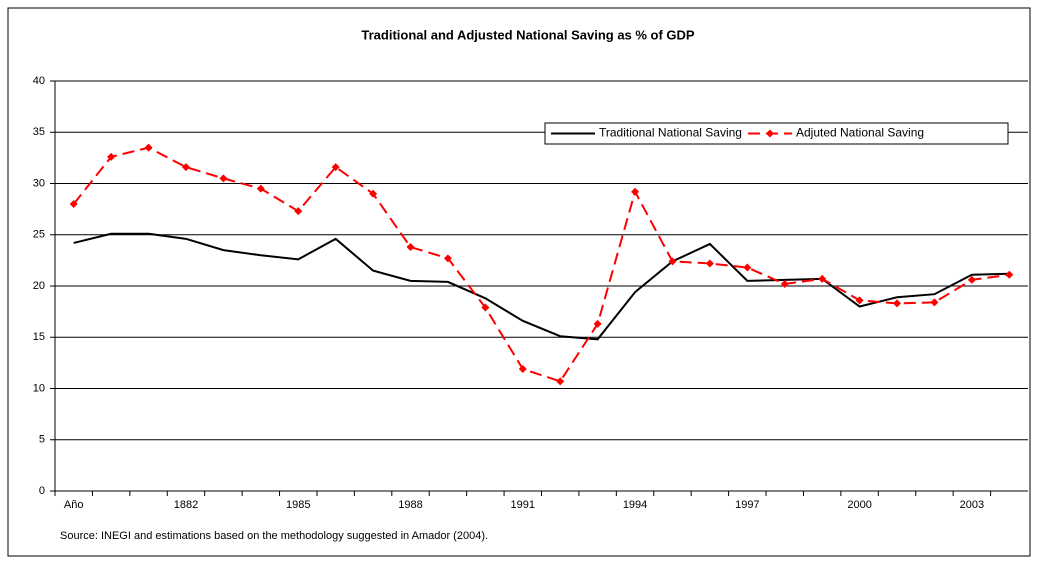  What do you see at coordinates (74, 505) in the screenshot?
I see `x-tick-label: Año` at bounding box center [74, 505].